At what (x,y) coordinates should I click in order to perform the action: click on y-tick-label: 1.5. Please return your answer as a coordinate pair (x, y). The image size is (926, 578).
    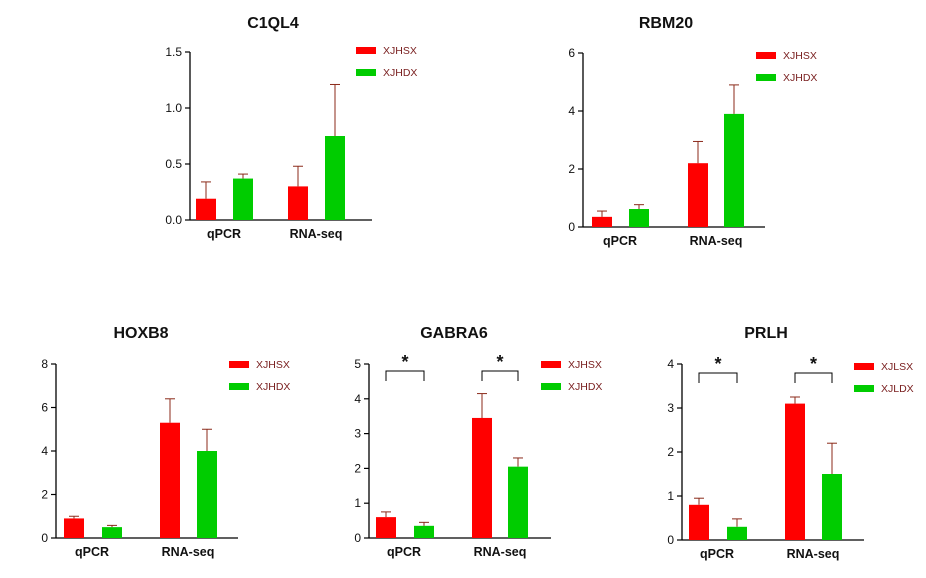
    Looking at the image, I should click on (173, 52).